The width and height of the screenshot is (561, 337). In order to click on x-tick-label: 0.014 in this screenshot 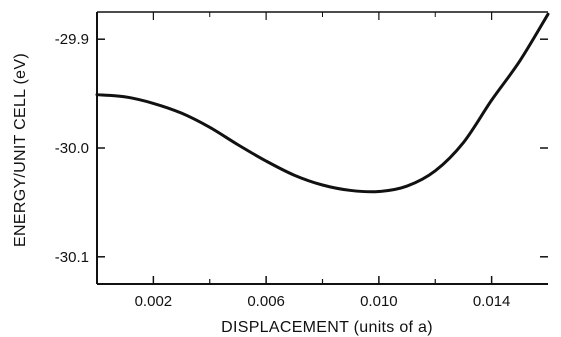, I will do `click(492, 301)`.